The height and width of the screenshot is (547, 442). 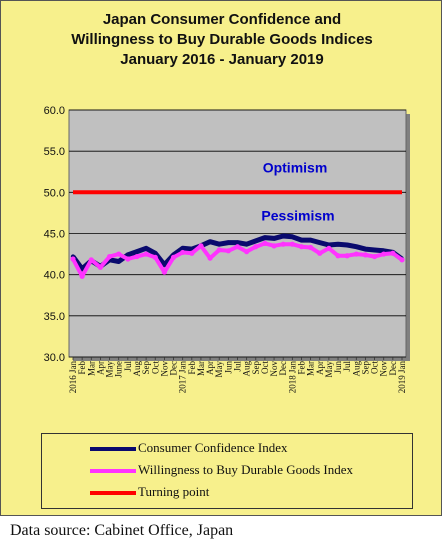 I want to click on legend-label-turning-point: Turning point, so click(x=174, y=491).